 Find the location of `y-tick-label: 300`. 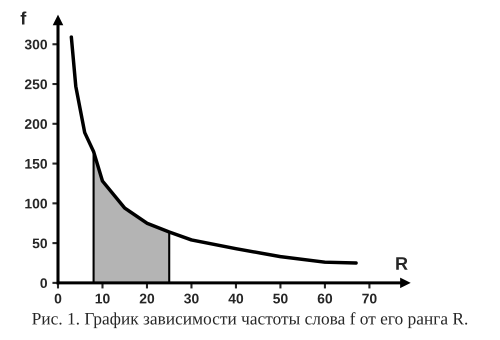

y-tick-label: 300 is located at coordinates (36, 45).